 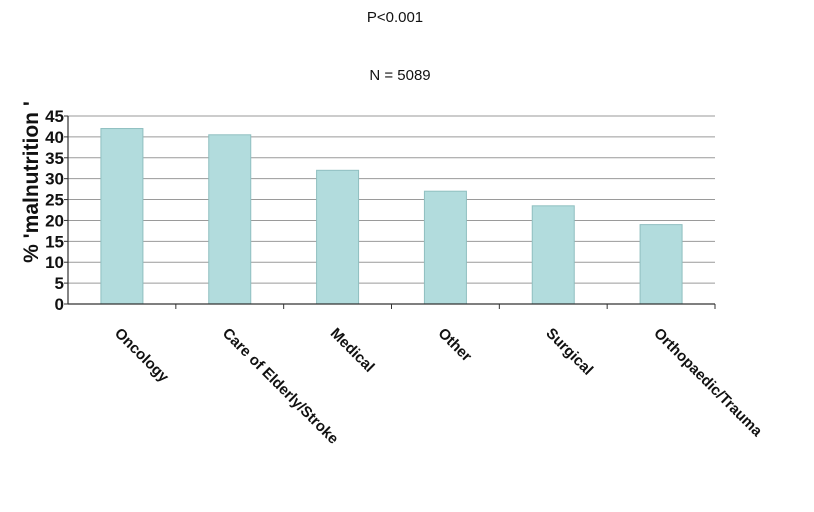 What do you see at coordinates (230, 219) in the screenshot?
I see `bar-care-of-elderly-stroke` at bounding box center [230, 219].